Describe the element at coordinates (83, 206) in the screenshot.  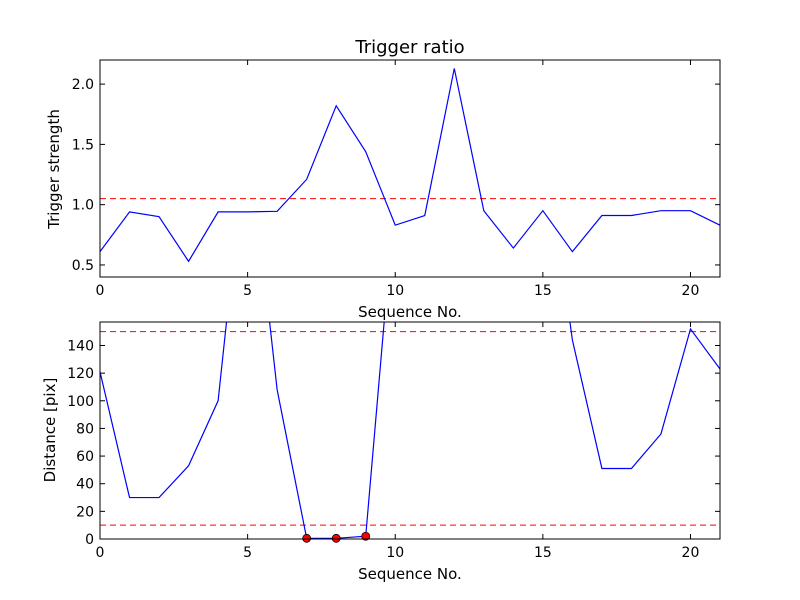
I see `y-tick-label: 1.0` at that location.